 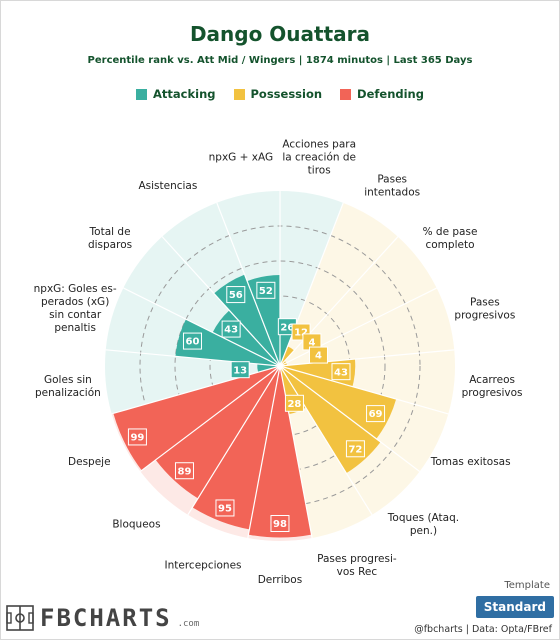 What do you see at coordinates (227, 342) in the screenshot?
I see `bar-npxg-goles-esperados-xg-sin-contar-penaltis` at bounding box center [227, 342].